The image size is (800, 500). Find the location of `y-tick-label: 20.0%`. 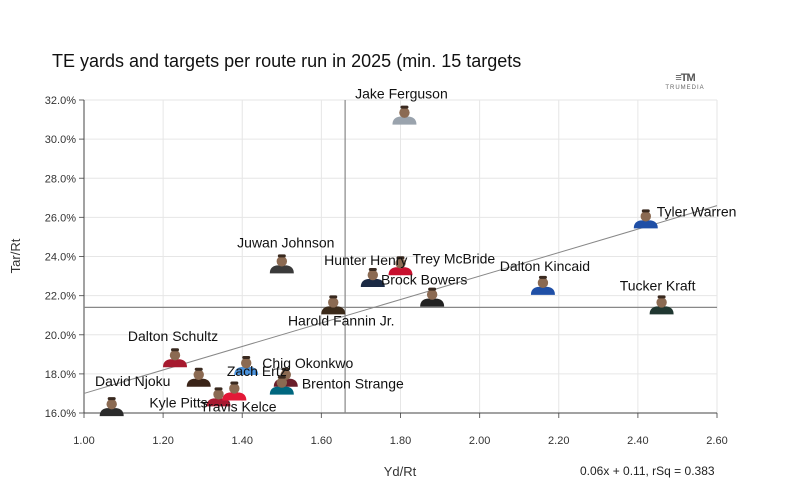

y-tick-label: 20.0% is located at coordinates (60, 336).